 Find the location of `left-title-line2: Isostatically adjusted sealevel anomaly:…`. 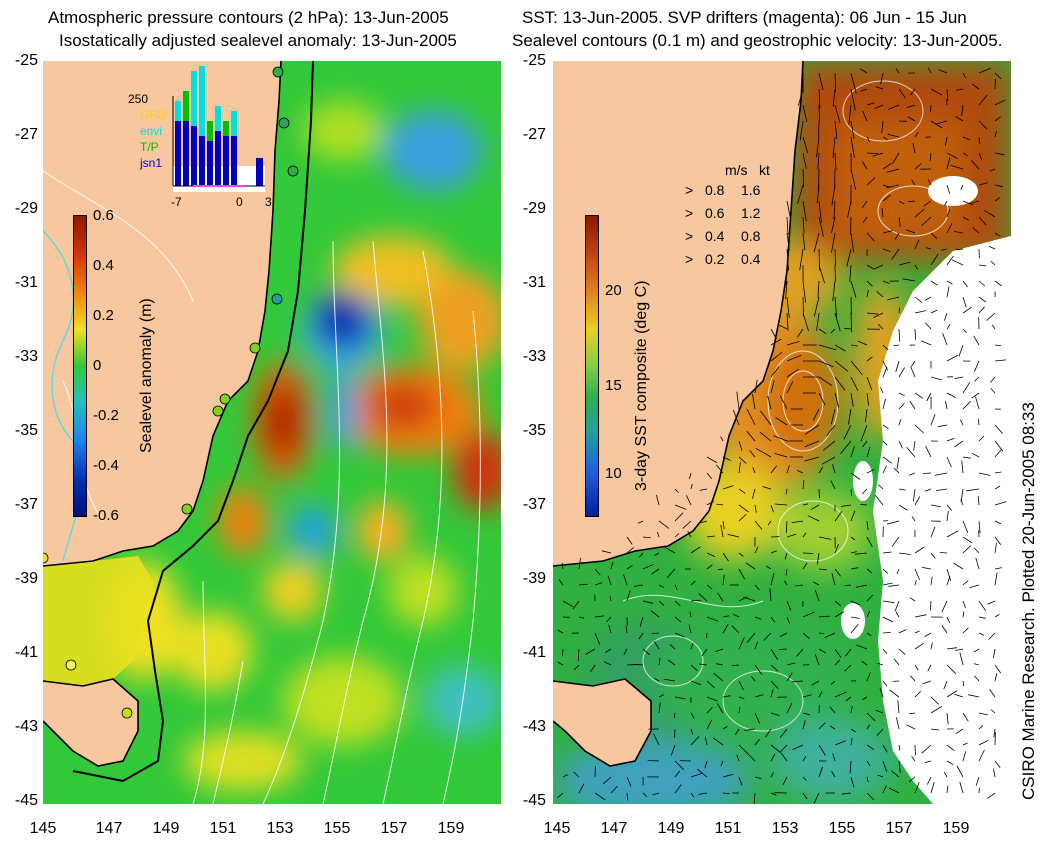

left-title-line2: Isostatically adjusted sealevel anomaly:… is located at coordinates (258, 40).